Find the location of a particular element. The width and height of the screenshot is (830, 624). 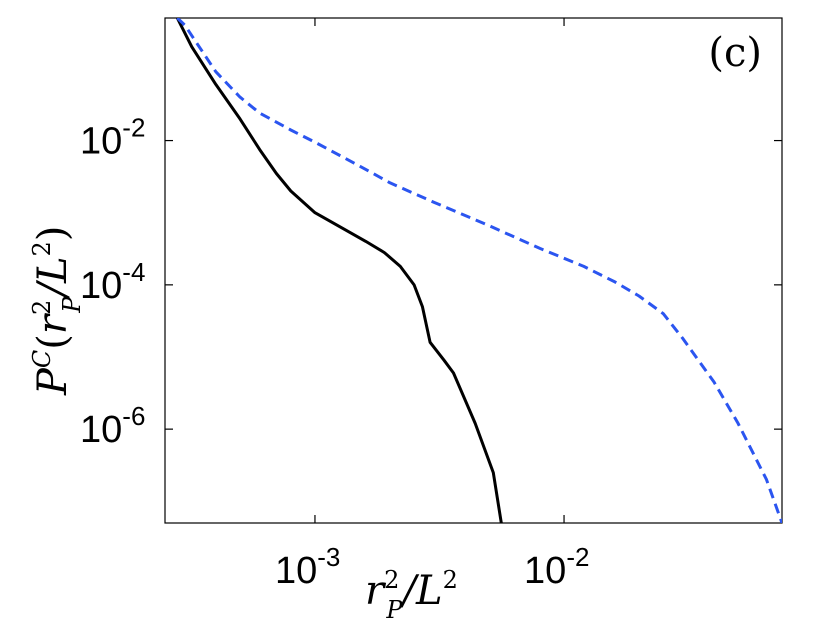

y-tick-label: 10⁻² is located at coordinates (112, 138).